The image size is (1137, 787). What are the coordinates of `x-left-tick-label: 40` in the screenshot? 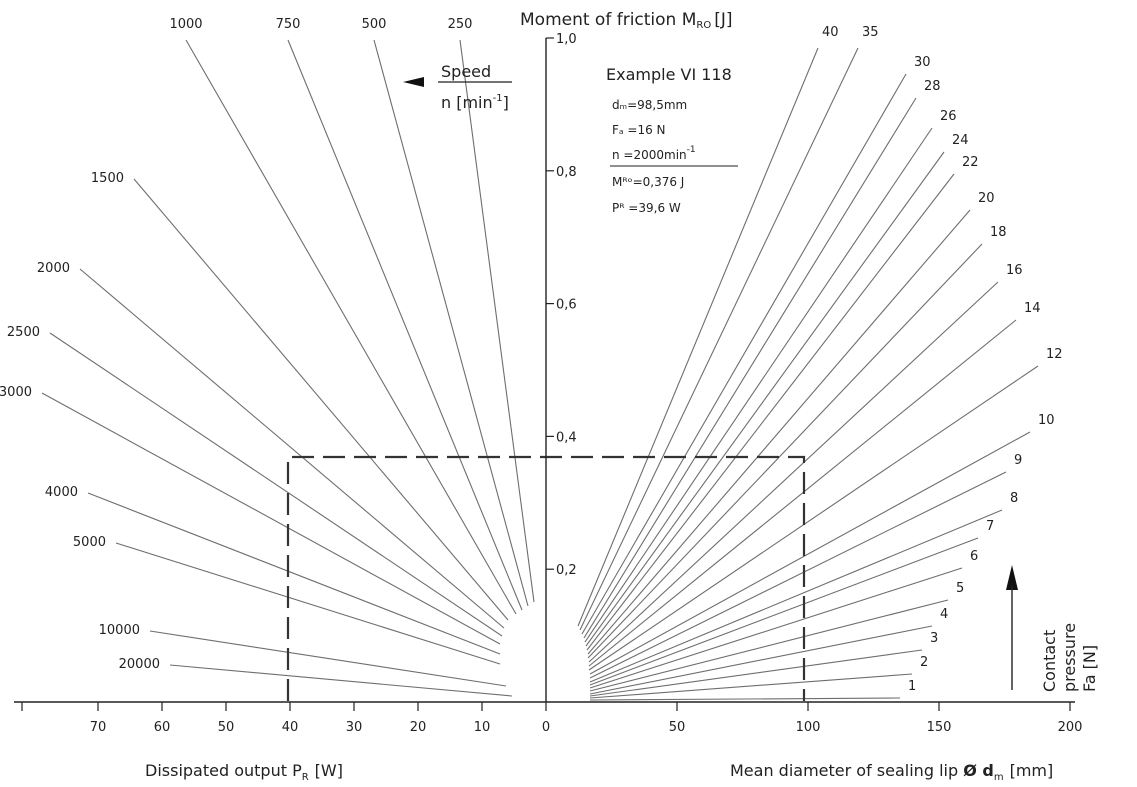 It's located at (290, 727).